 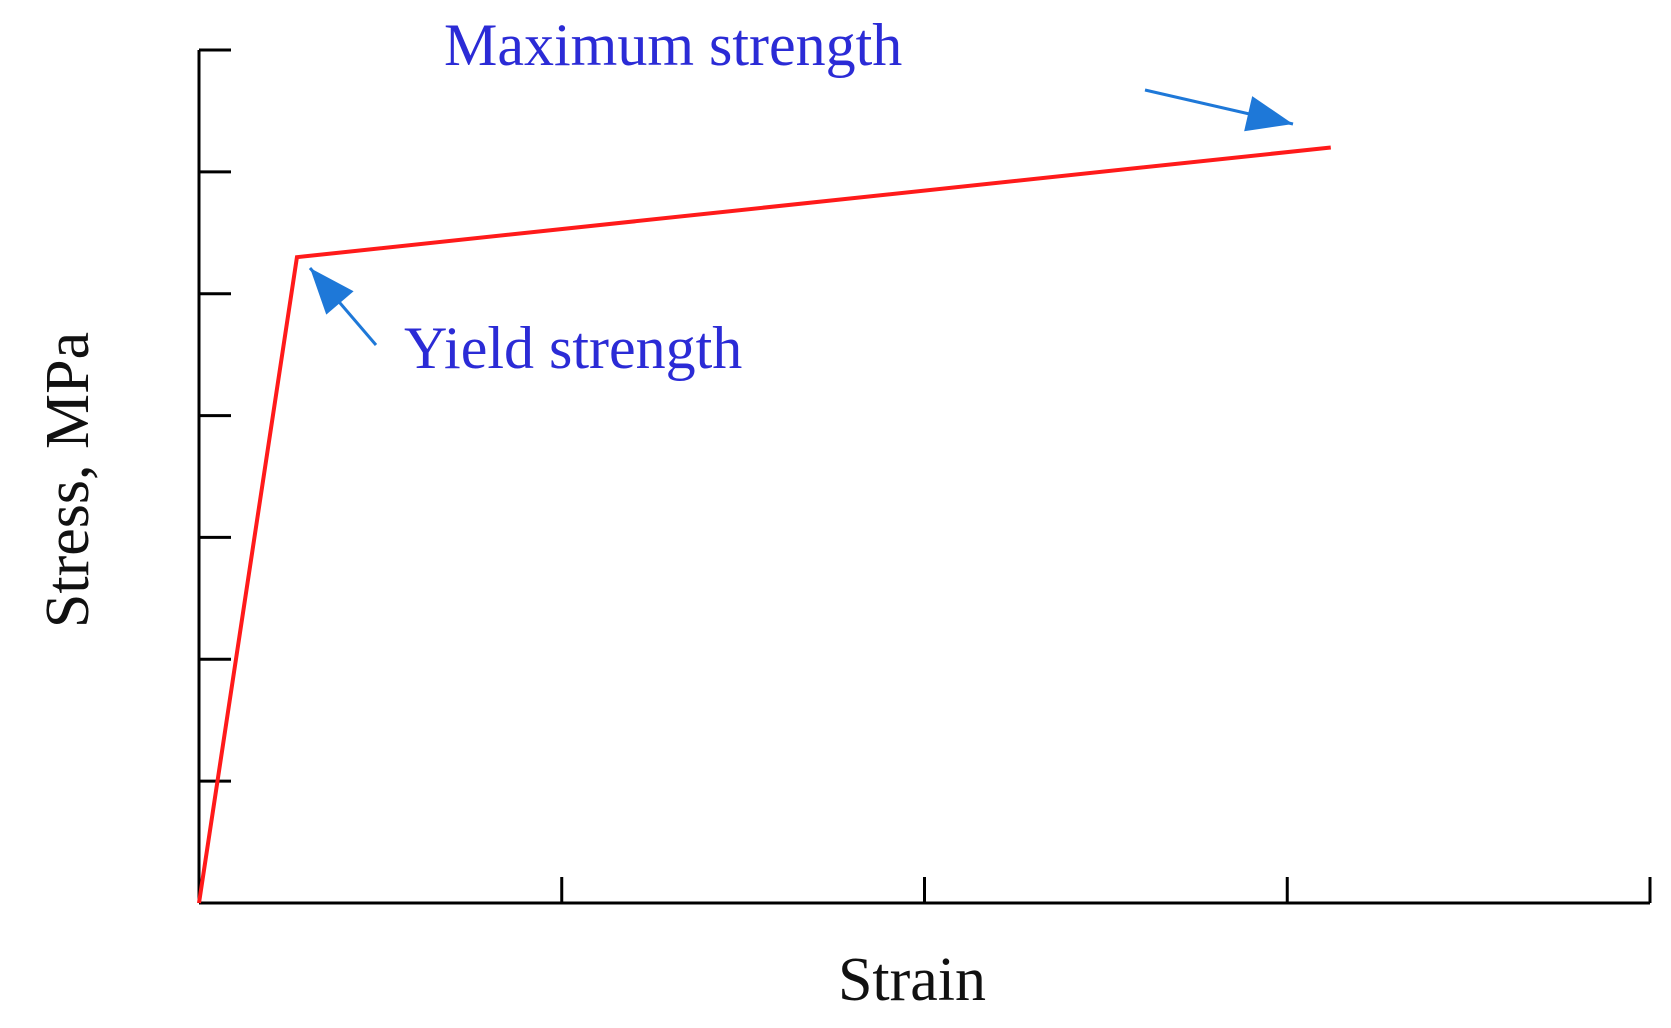 What do you see at coordinates (573, 348) in the screenshot?
I see `annotation-text-1: Yield strength` at bounding box center [573, 348].